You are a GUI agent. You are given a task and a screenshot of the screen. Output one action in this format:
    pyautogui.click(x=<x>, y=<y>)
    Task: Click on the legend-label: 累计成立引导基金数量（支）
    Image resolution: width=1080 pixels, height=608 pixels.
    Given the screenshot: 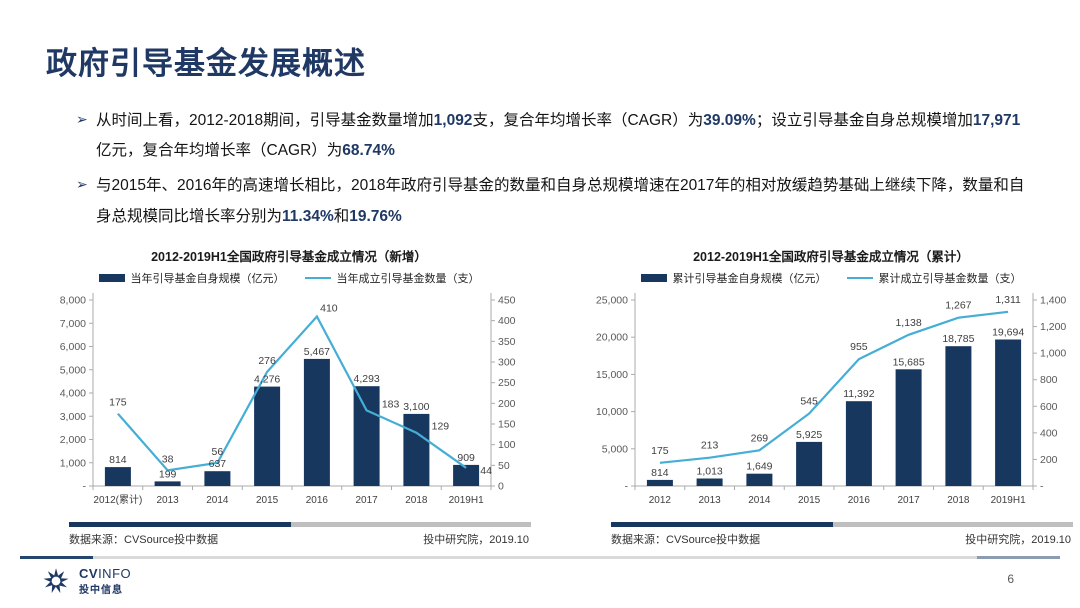 What is the action you would take?
    pyautogui.click(x=950, y=279)
    